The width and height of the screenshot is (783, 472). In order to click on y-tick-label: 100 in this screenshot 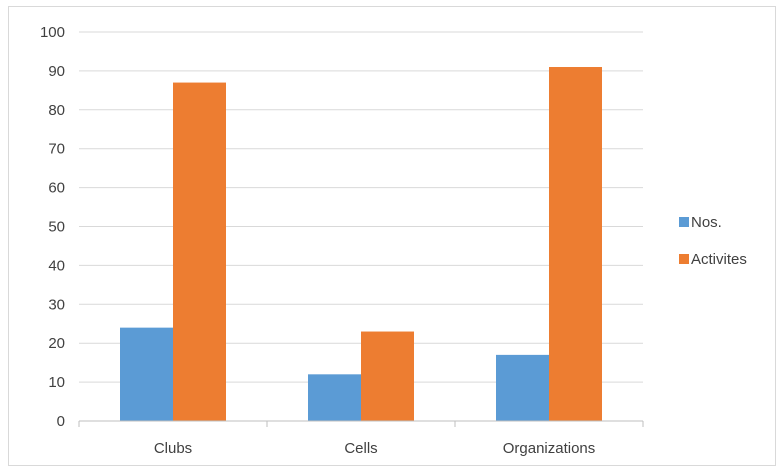, I will do `click(52, 32)`.